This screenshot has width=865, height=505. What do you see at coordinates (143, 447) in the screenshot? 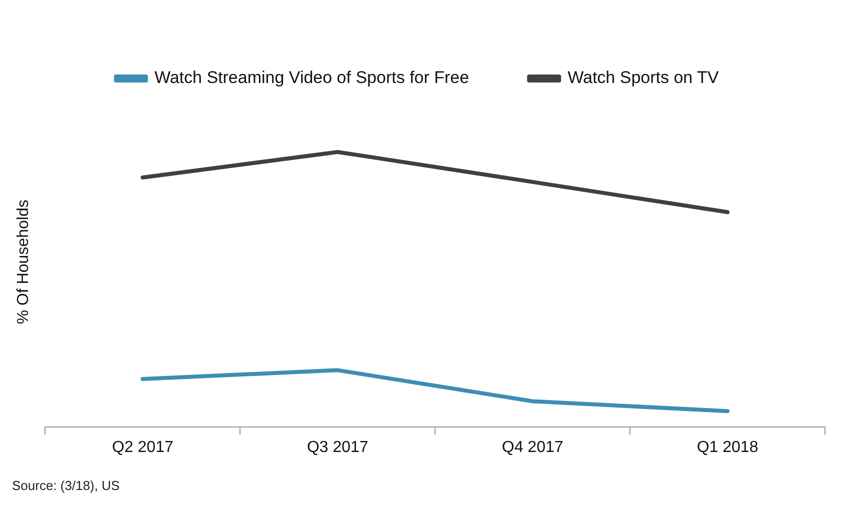
I see `x-tick-label: Q2 2017` at bounding box center [143, 447].